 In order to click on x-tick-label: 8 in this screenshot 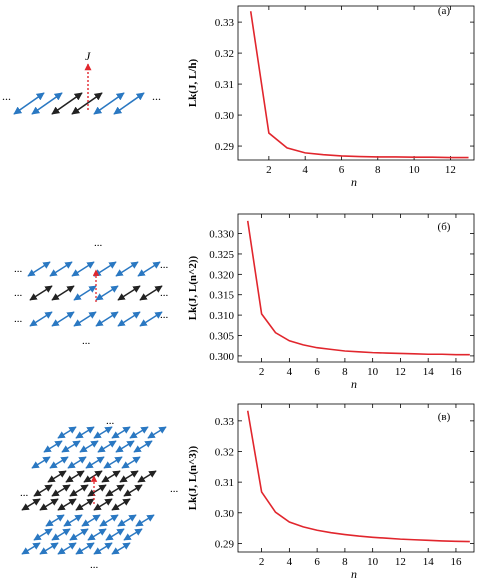, I will do `click(378, 170)`.